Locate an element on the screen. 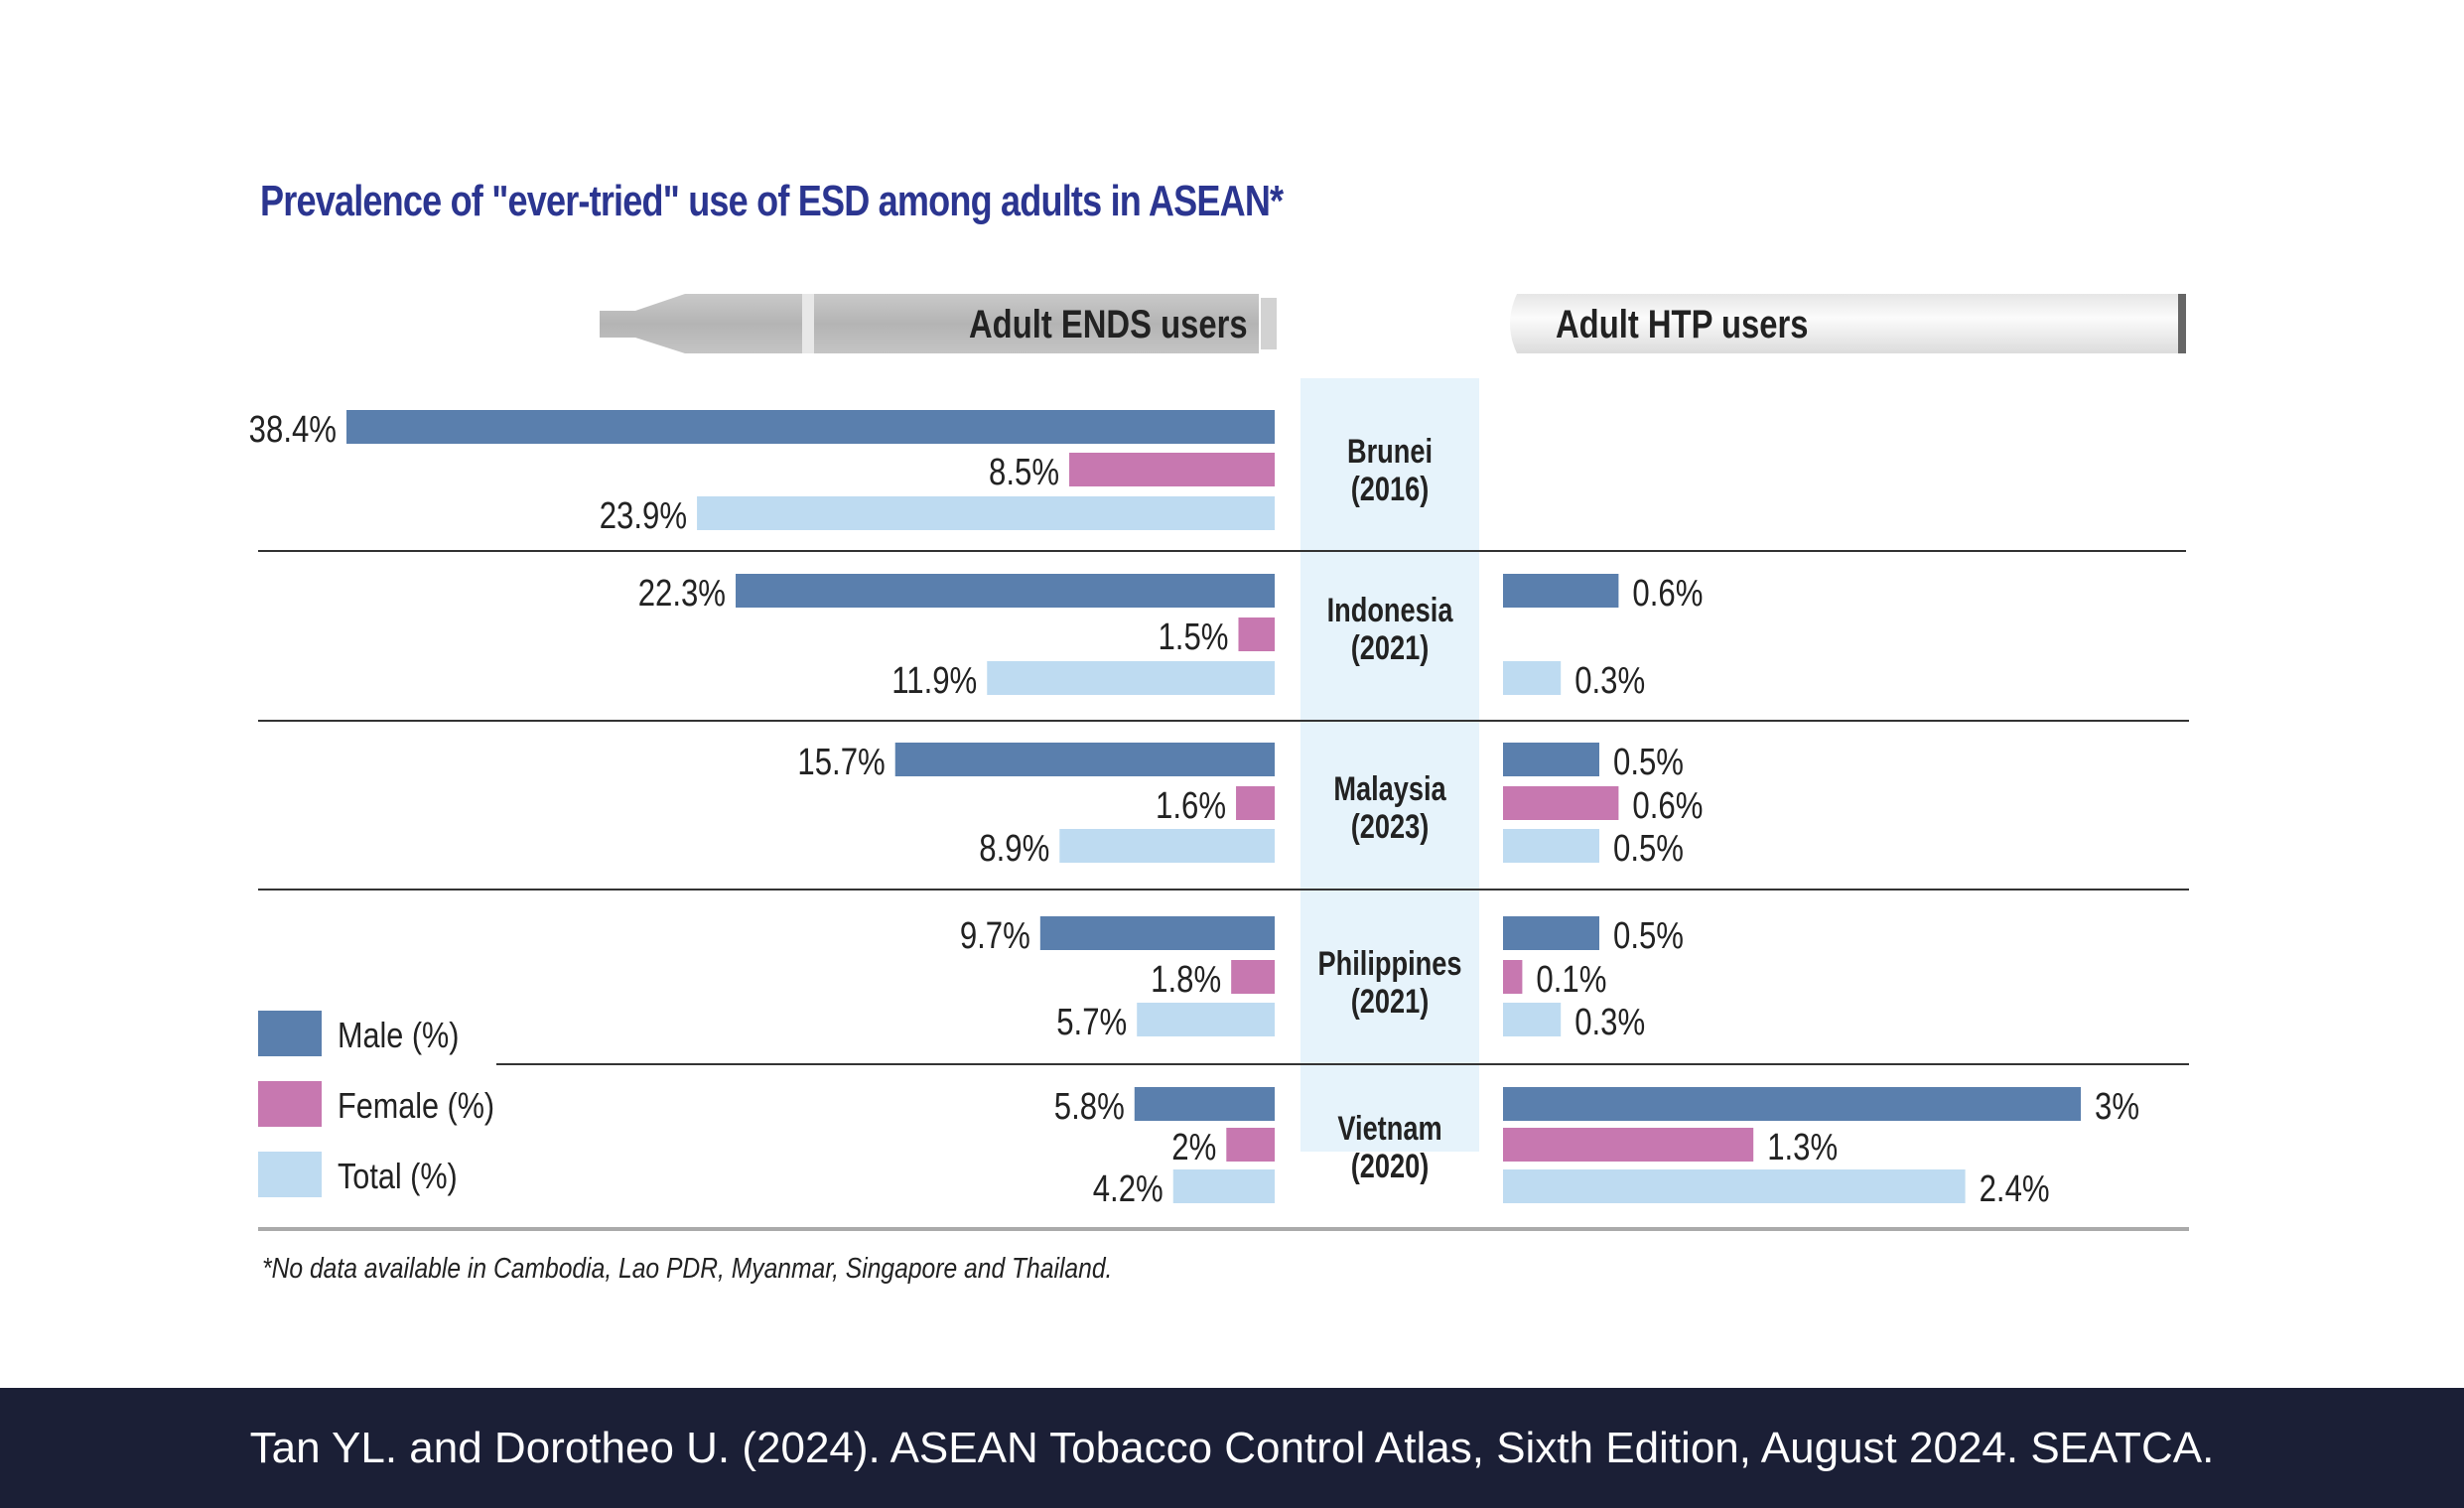 The height and width of the screenshot is (1508, 2464). htp-label-philippines-male: 0.5% is located at coordinates (1648, 936).